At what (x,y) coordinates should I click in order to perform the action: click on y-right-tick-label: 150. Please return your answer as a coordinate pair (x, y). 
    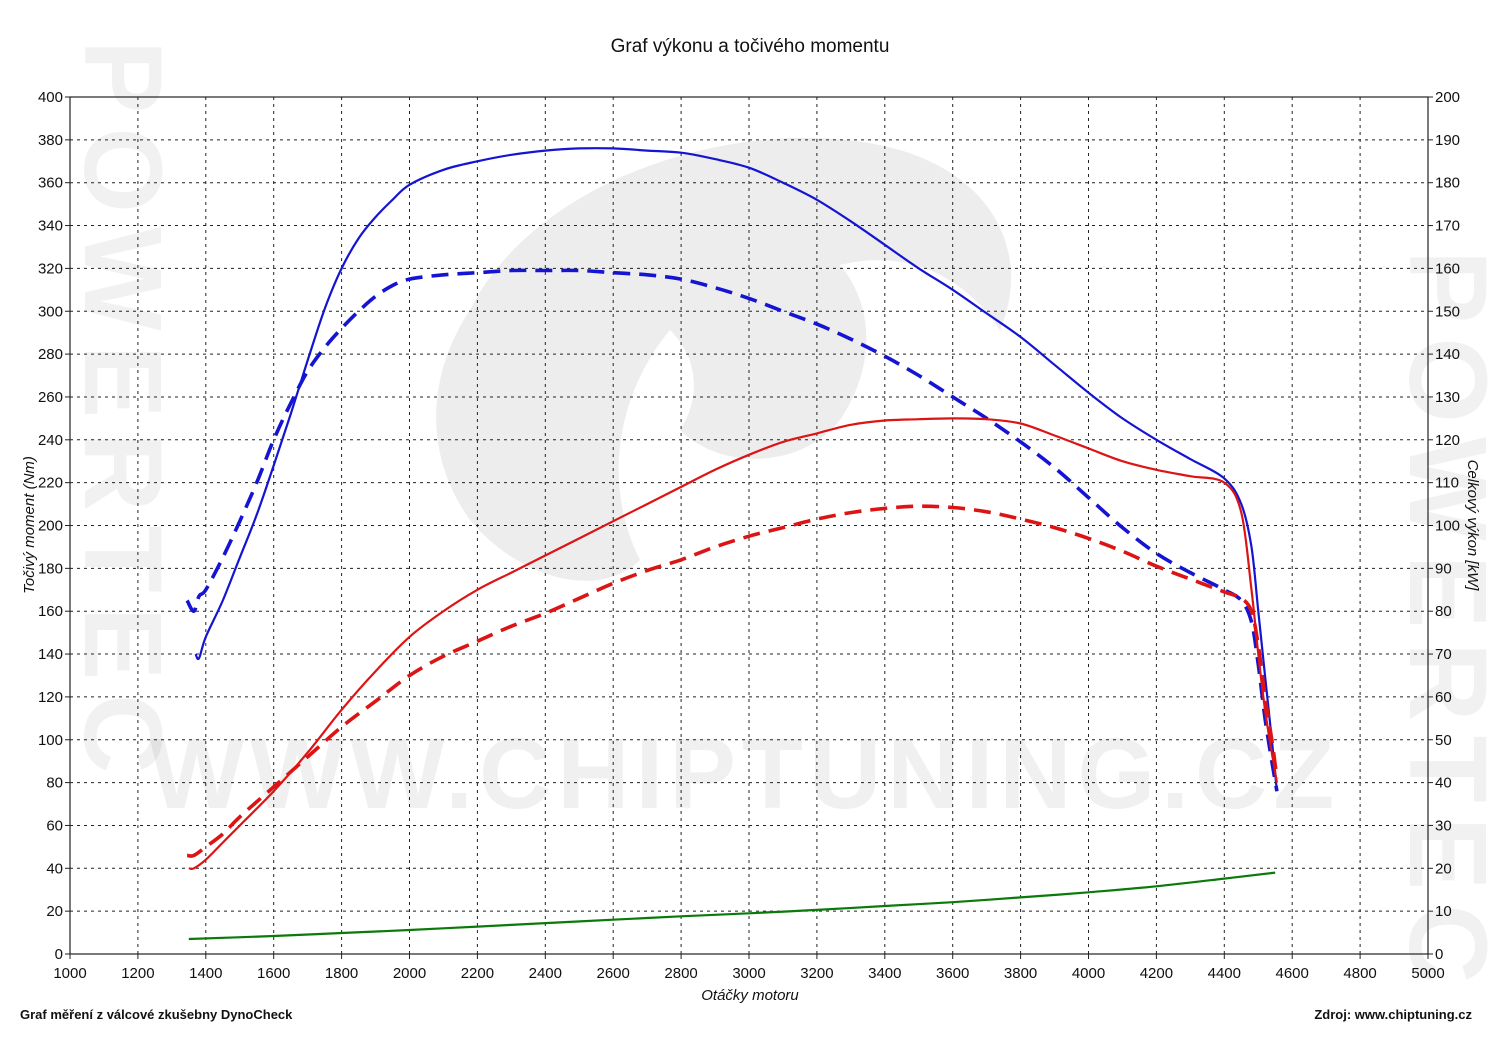
    Looking at the image, I should click on (1447, 311).